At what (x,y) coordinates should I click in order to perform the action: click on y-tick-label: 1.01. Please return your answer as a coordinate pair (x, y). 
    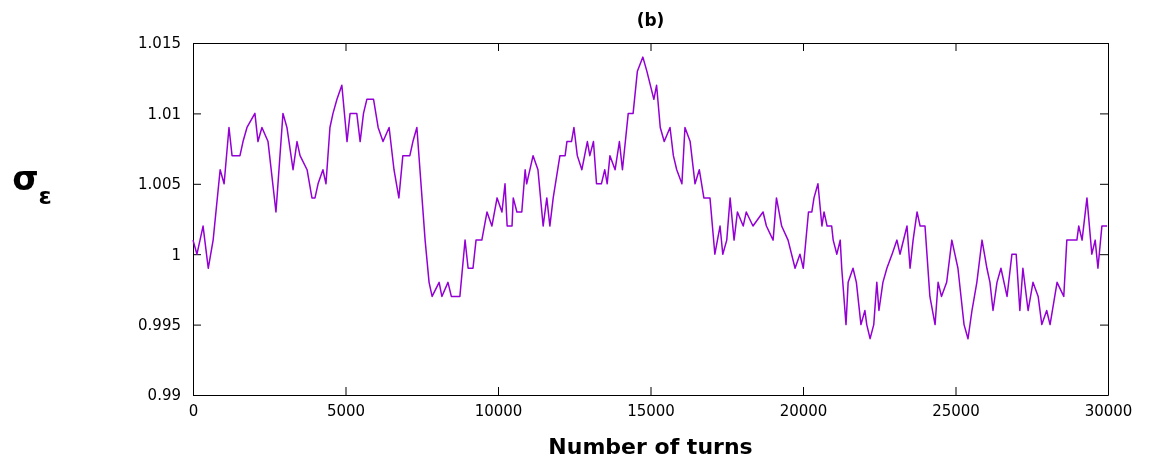
    Looking at the image, I should click on (164, 113).